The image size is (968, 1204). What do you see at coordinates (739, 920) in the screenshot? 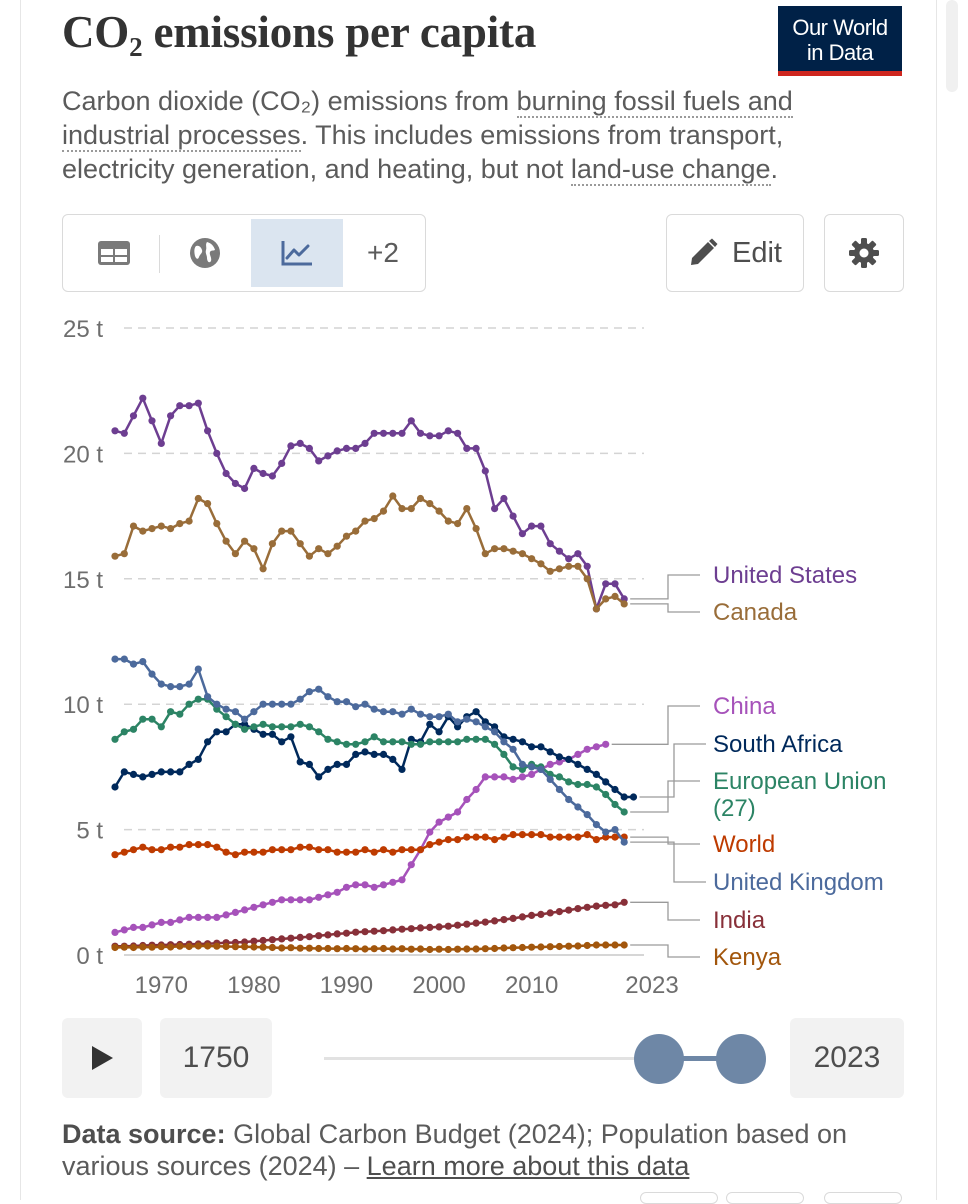
I see `series-label: India` at bounding box center [739, 920].